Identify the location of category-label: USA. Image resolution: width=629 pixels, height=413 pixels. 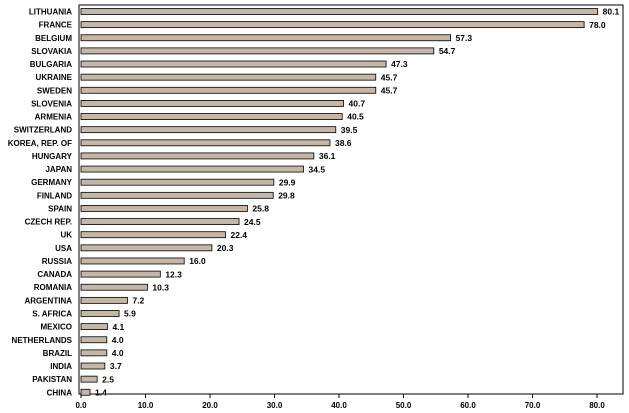
(63, 248).